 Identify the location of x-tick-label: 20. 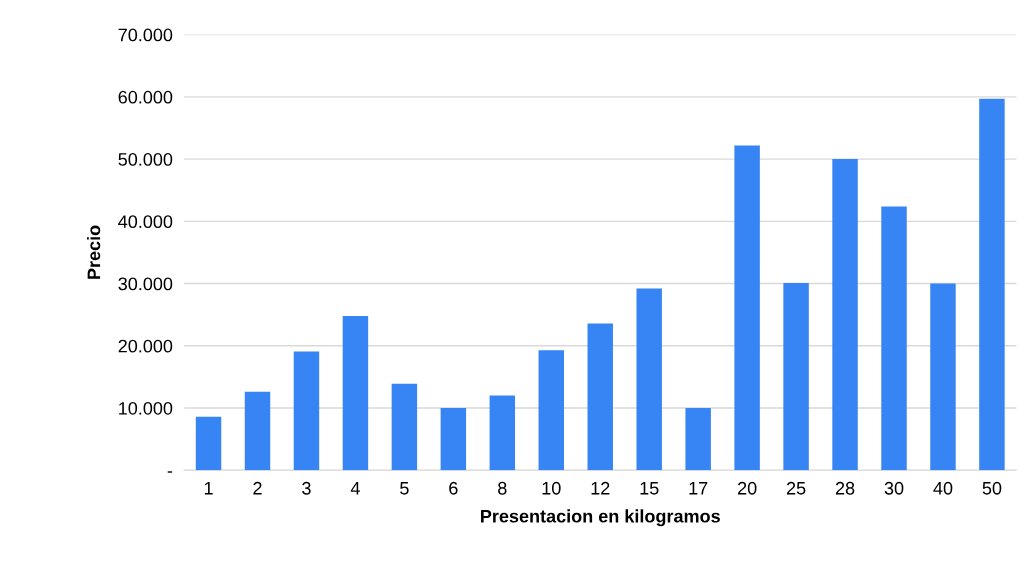
(747, 488).